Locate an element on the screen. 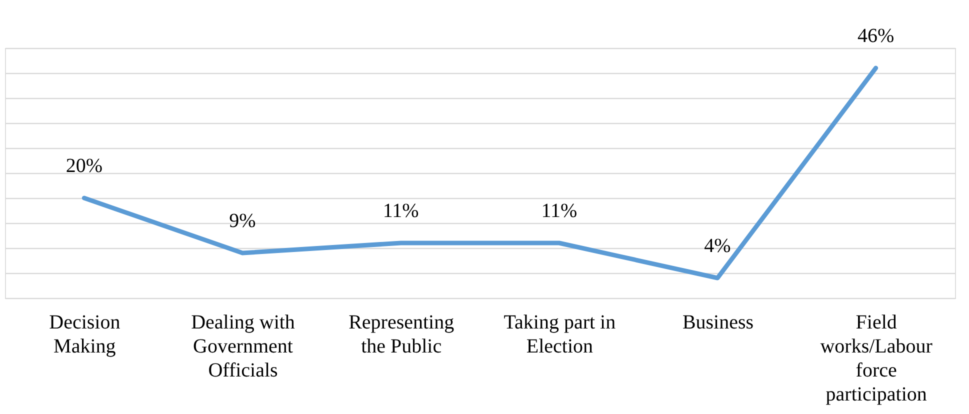  x-tick-label: Taking part in Election is located at coordinates (560, 335).